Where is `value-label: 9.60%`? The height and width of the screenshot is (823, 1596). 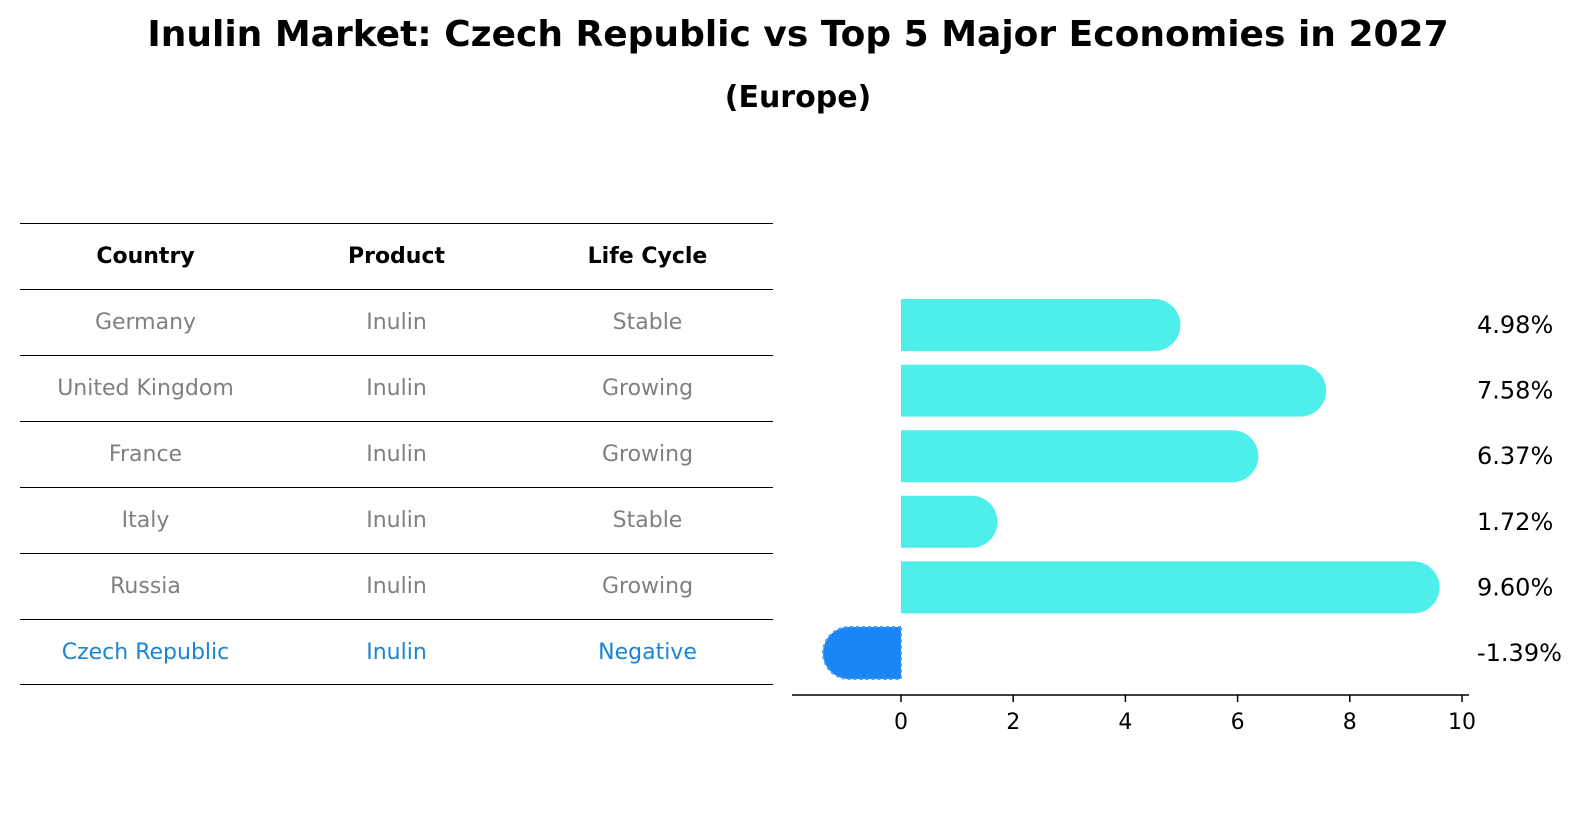
value-label: 9.60% is located at coordinates (1515, 587).